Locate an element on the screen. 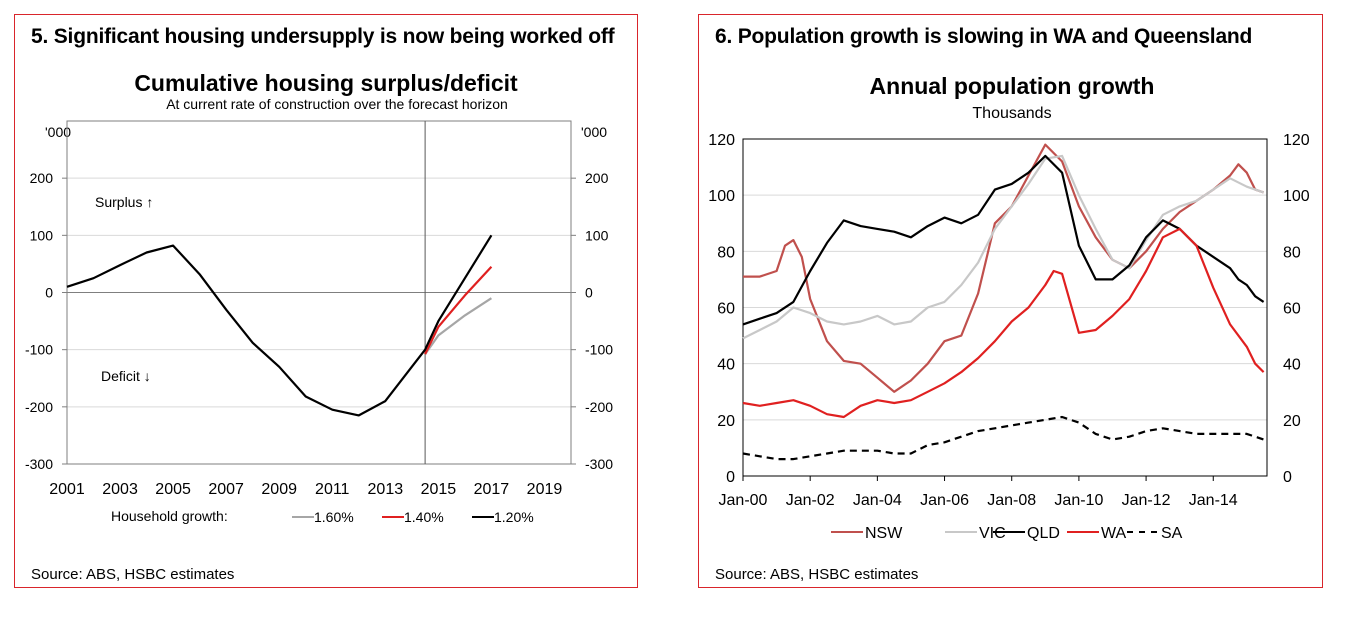 The image size is (1348, 618). y-tick-label-right: -100 is located at coordinates (599, 350).